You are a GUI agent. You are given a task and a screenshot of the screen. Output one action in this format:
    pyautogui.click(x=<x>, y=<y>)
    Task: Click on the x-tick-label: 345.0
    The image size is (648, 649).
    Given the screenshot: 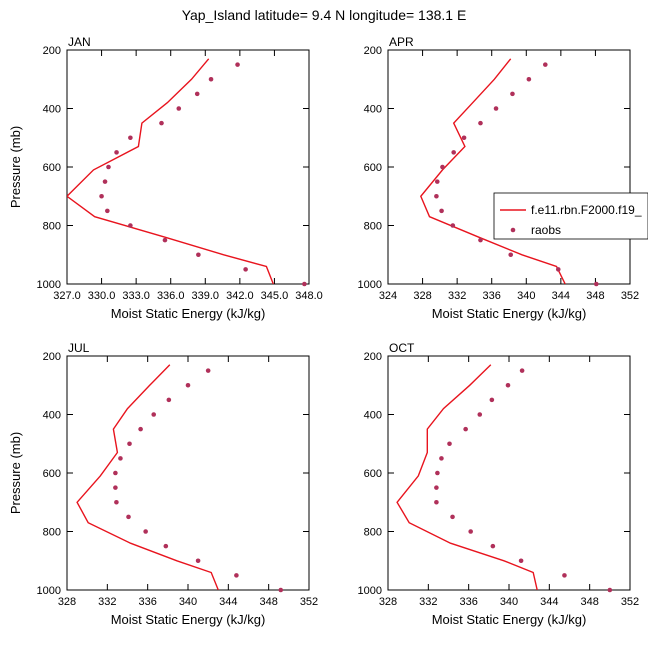 What is the action you would take?
    pyautogui.click(x=275, y=296)
    